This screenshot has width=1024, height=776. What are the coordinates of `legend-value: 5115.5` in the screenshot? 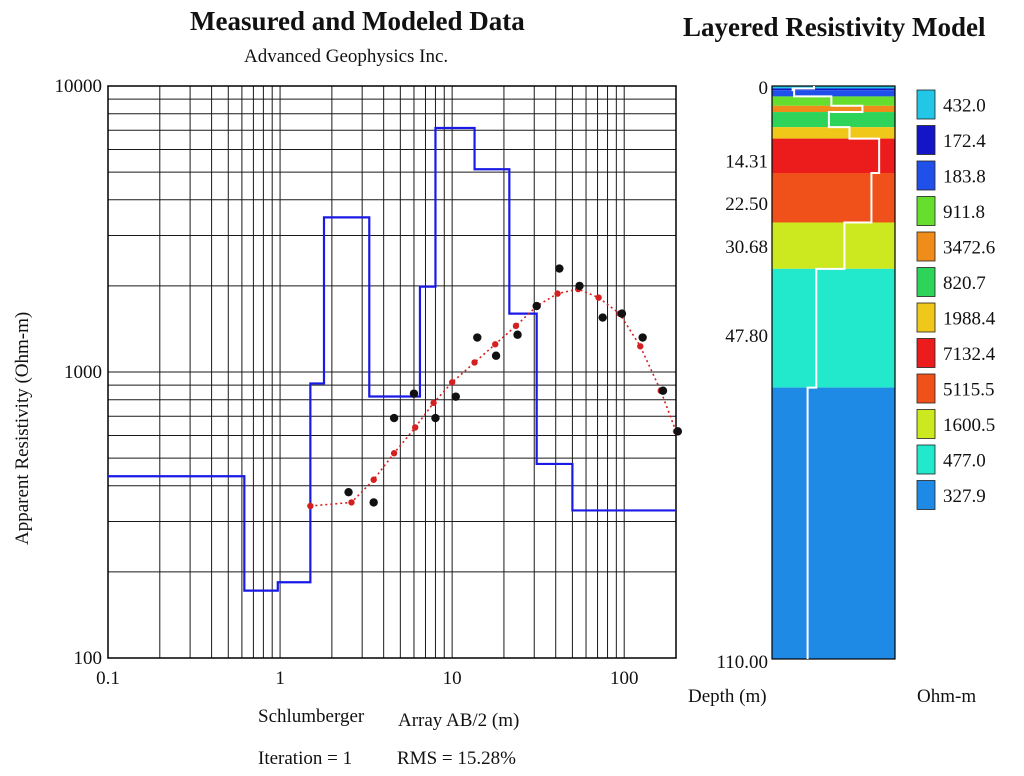 It's located at (969, 390).